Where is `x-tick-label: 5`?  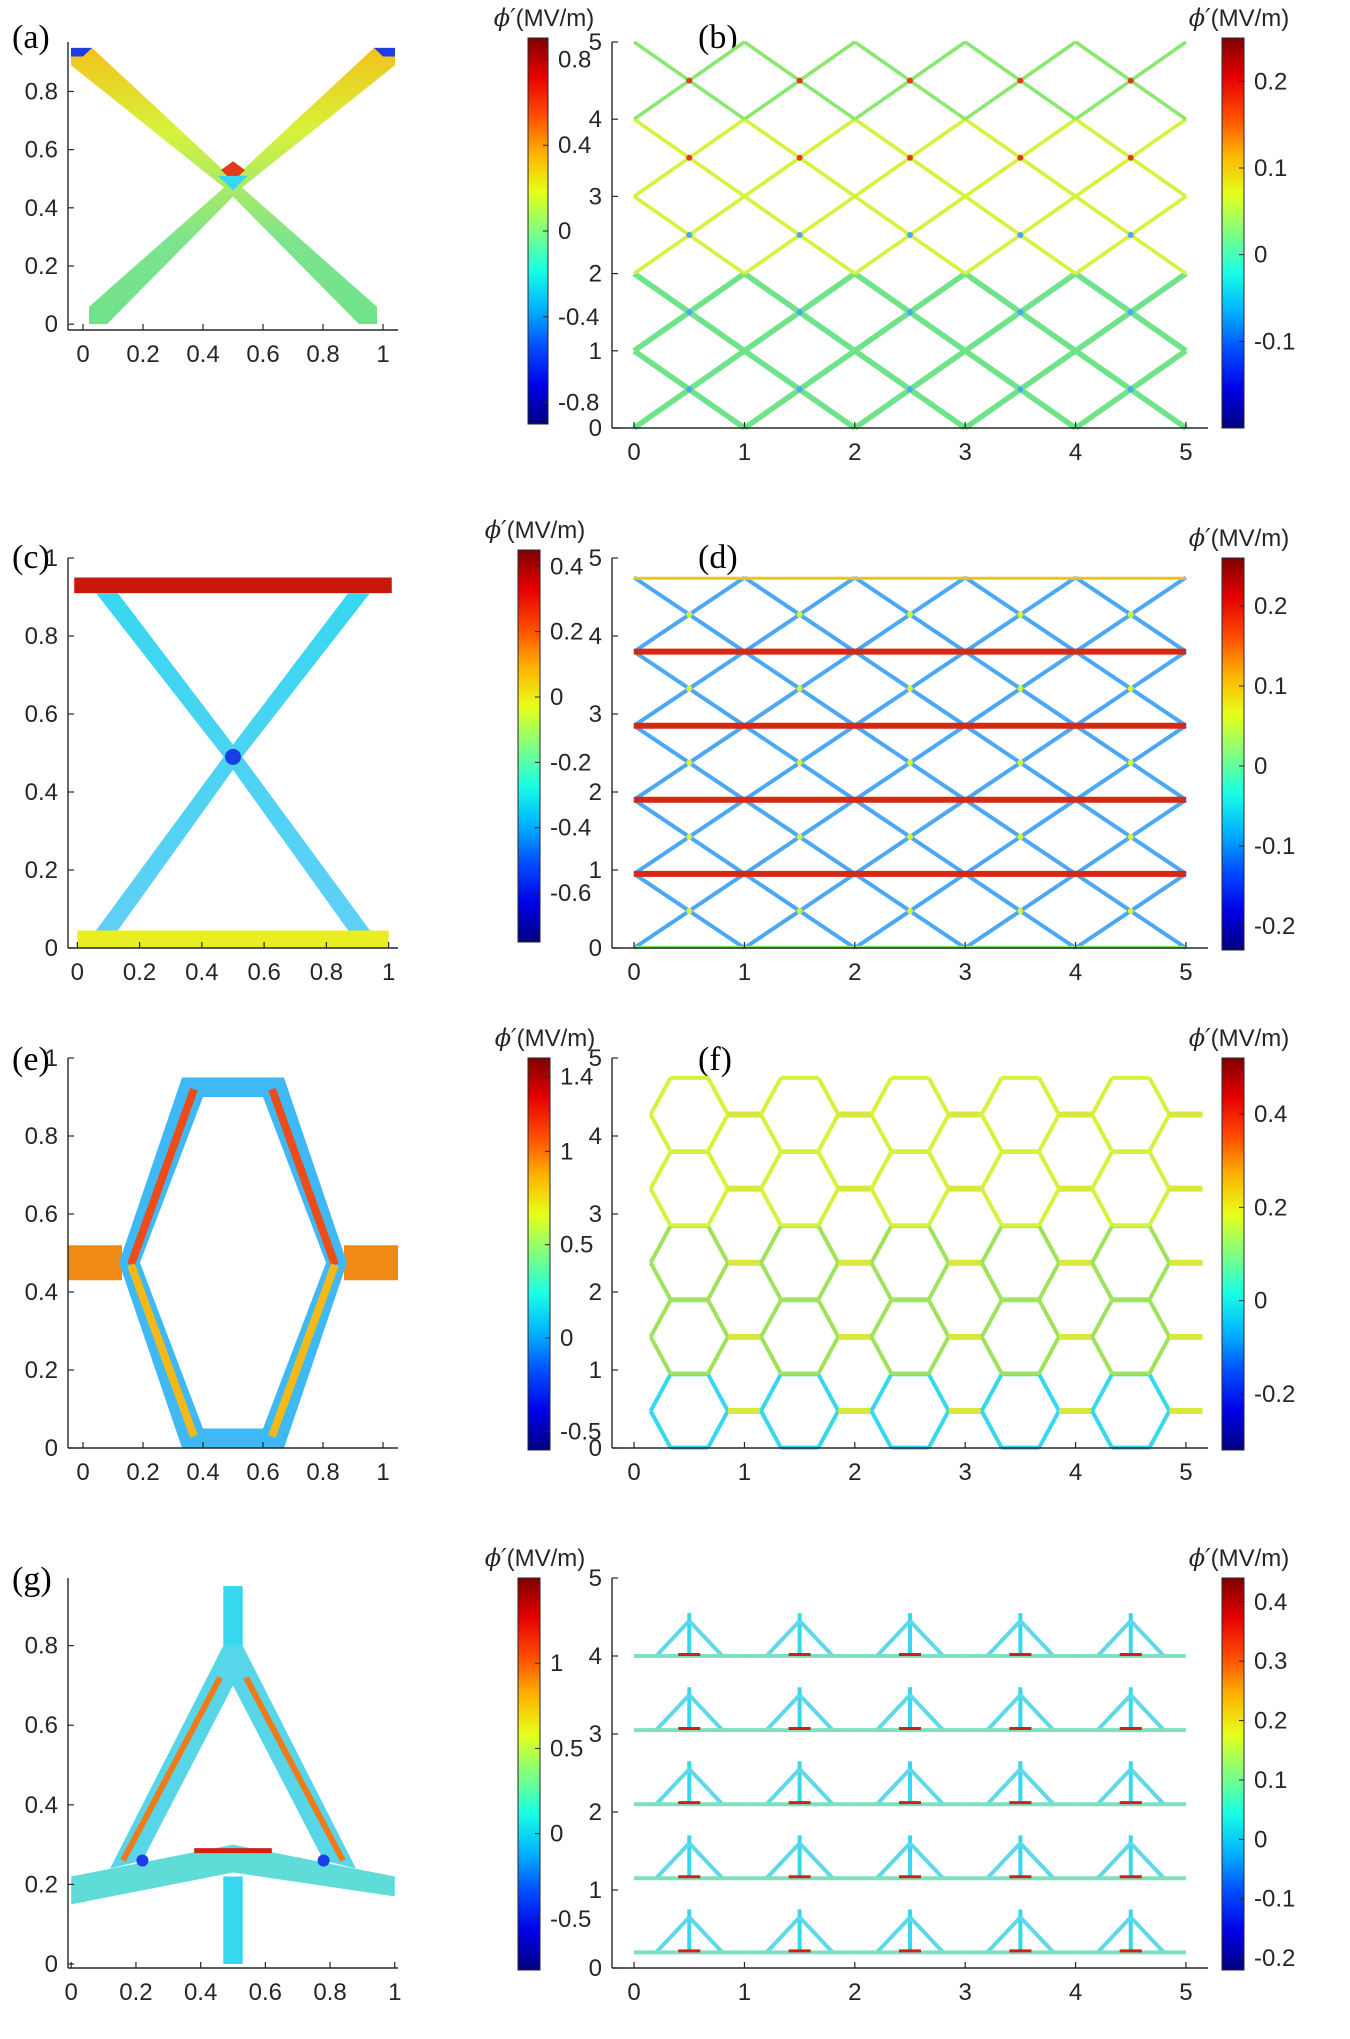 x-tick-label: 5 is located at coordinates (1185, 1992).